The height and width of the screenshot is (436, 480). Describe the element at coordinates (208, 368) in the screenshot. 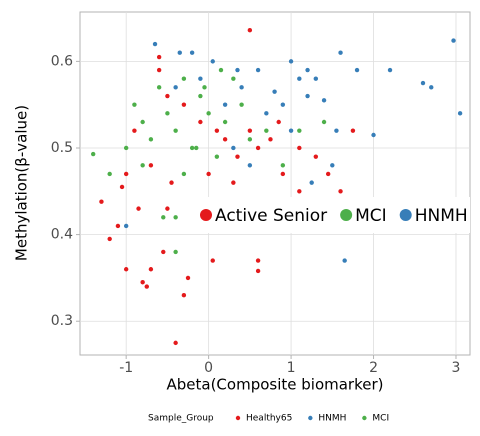

I see `x-tick-label: 0` at that location.